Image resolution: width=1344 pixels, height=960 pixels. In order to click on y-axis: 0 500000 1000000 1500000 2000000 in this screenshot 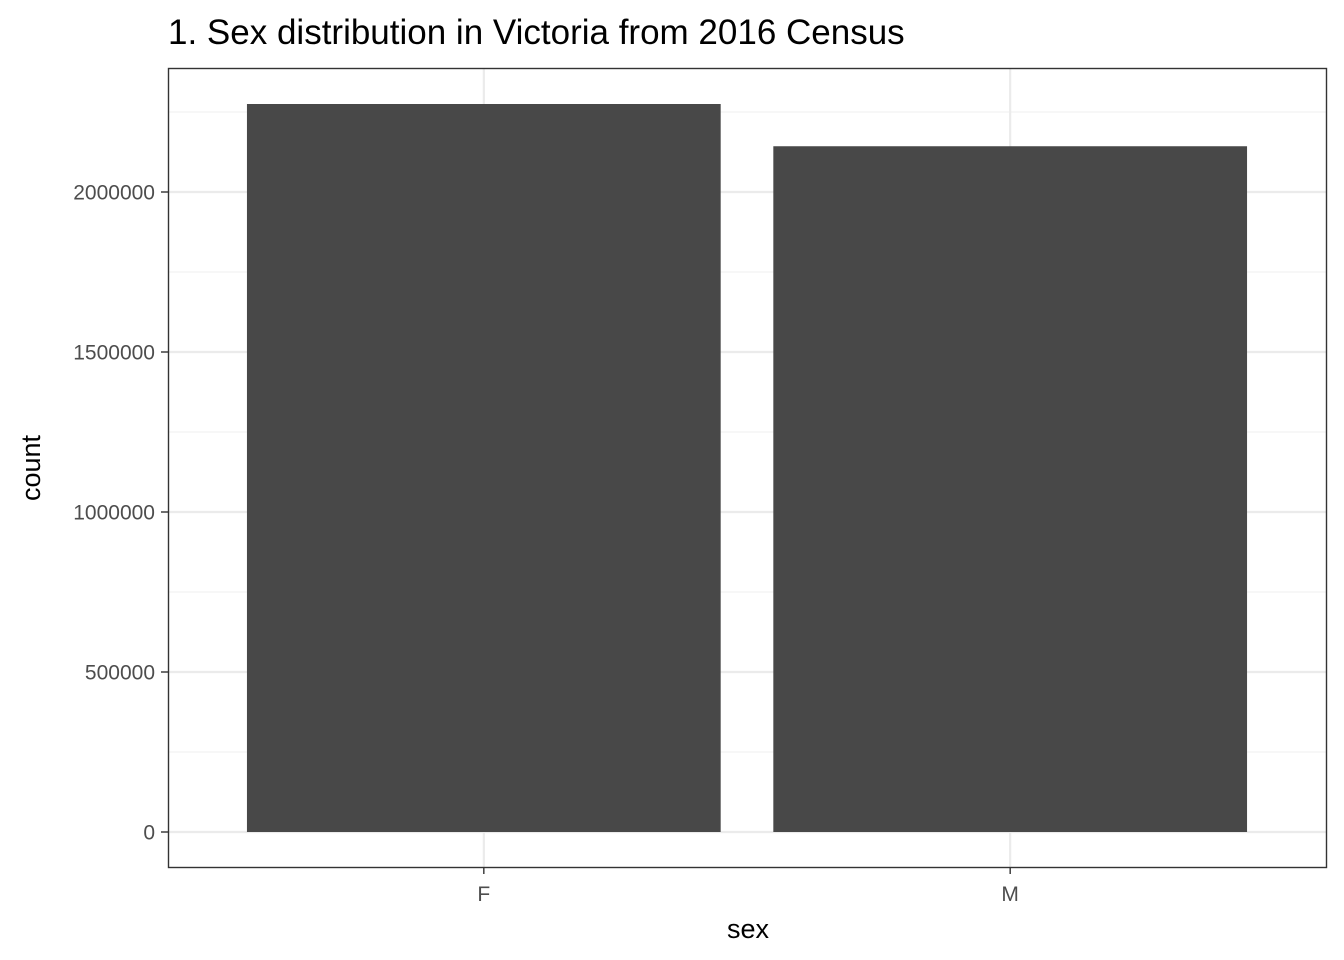, I will do `click(120, 513)`.